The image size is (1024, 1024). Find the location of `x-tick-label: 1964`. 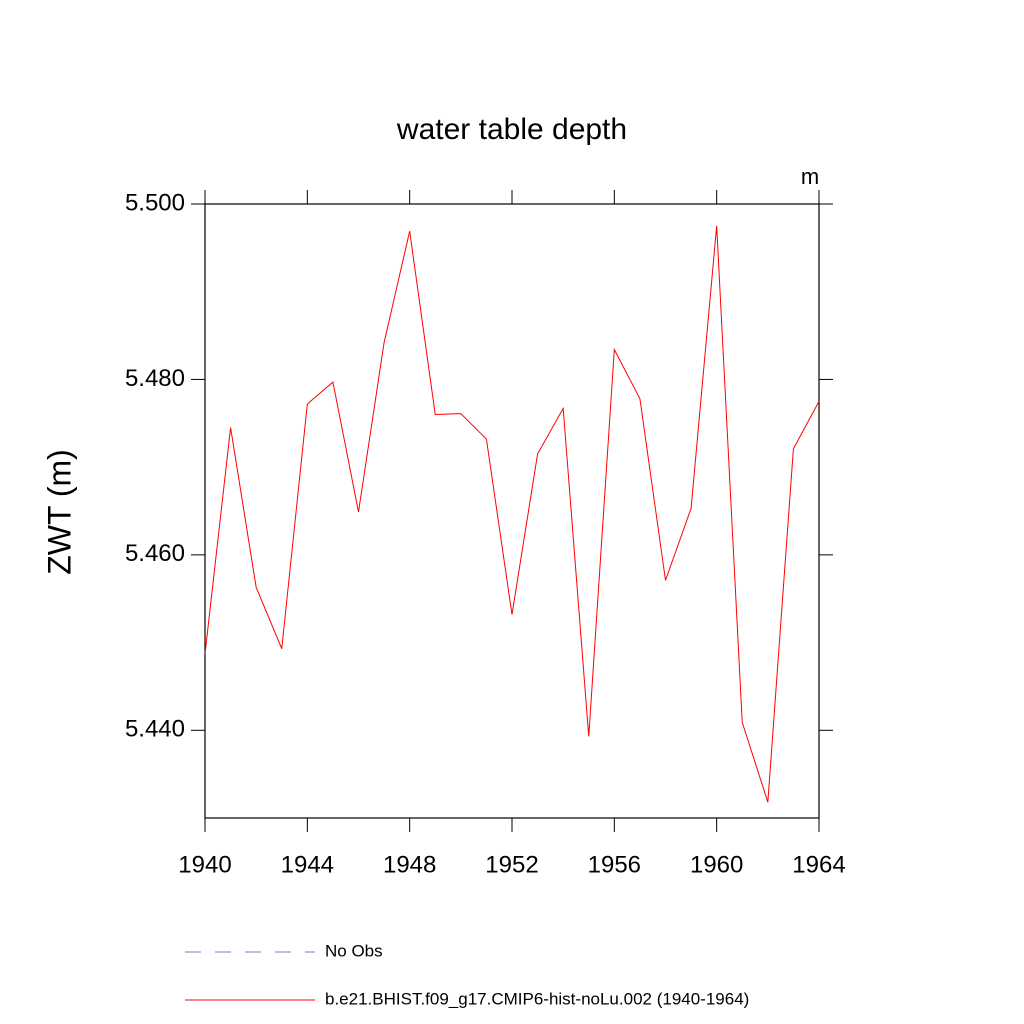

x-tick-label: 1964 is located at coordinates (818, 864).